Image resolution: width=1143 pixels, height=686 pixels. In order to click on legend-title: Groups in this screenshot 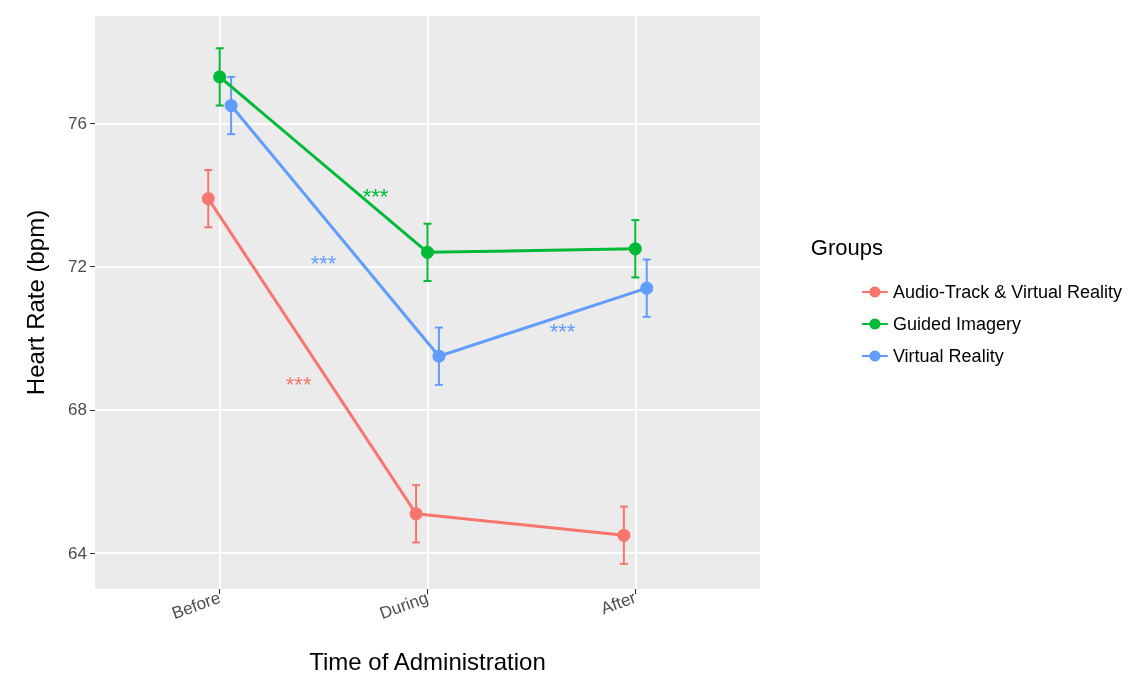, I will do `click(847, 247)`.